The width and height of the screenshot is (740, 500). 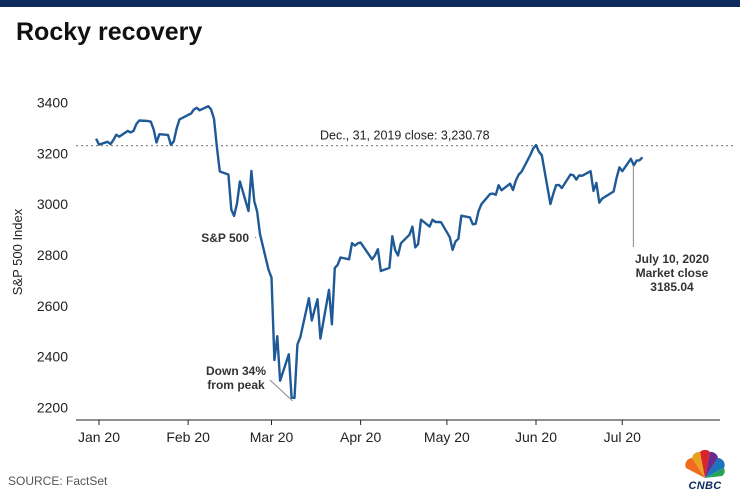 I want to click on chart-title: Rocky recovery, so click(x=109, y=32).